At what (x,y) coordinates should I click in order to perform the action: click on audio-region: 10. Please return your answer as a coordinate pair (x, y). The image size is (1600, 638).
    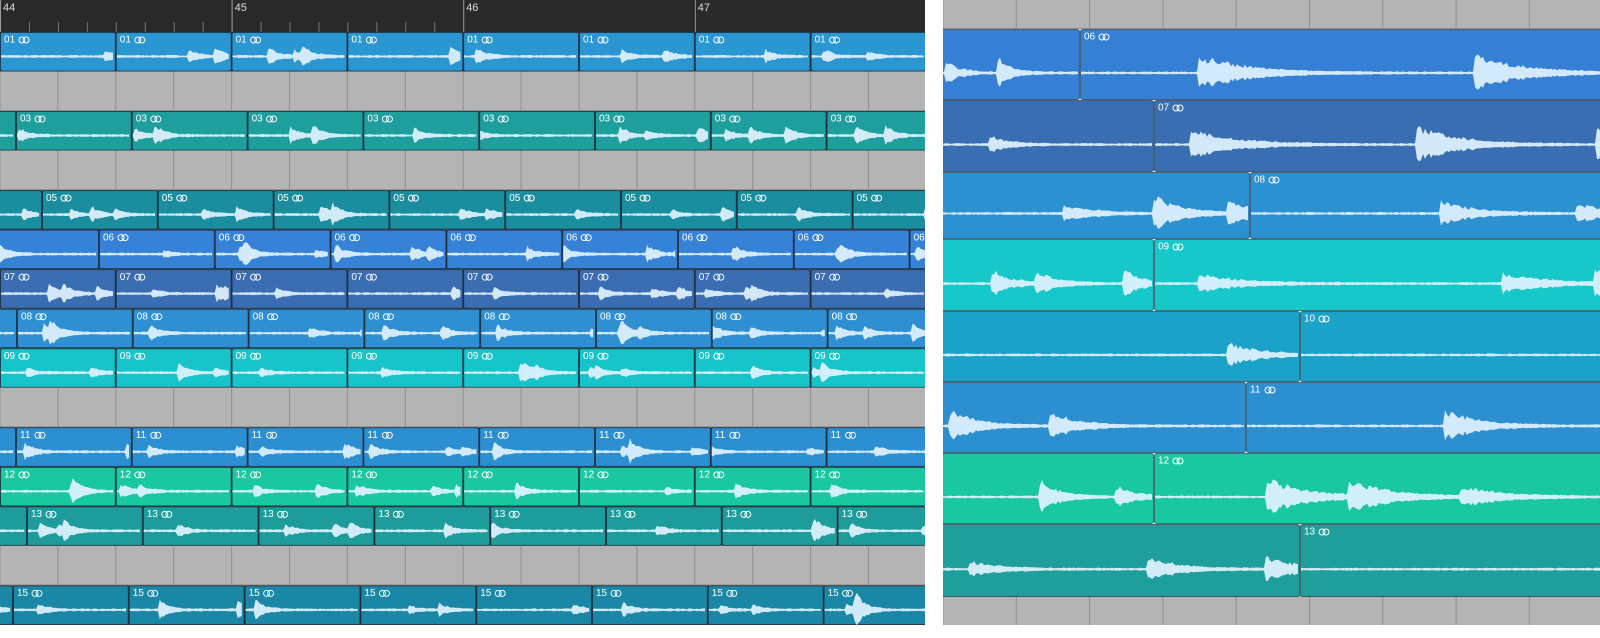
    Looking at the image, I should click on (1450, 346).